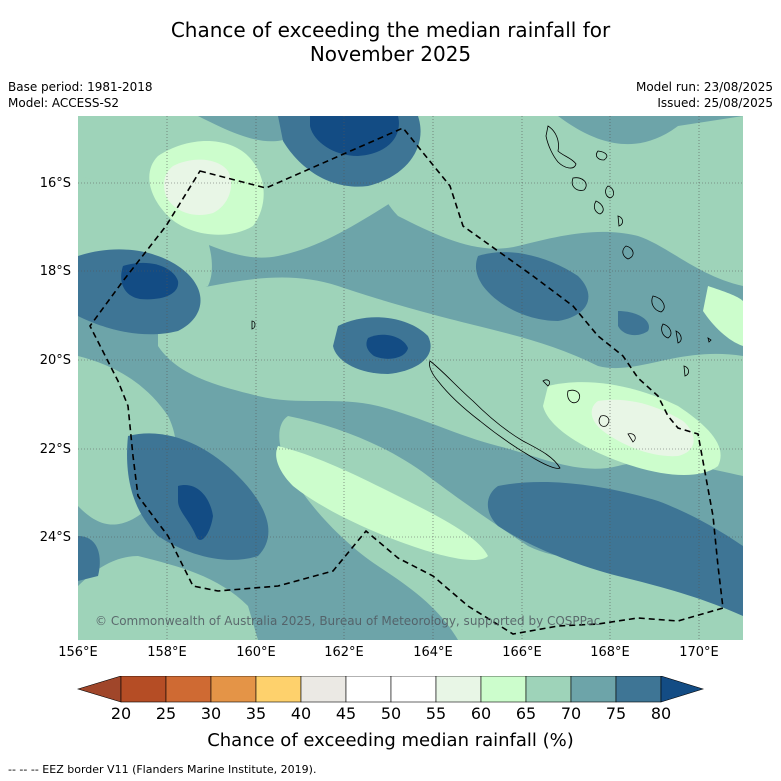  Describe the element at coordinates (571, 713) in the screenshot. I see `colorbar-tick-70: 70` at that location.